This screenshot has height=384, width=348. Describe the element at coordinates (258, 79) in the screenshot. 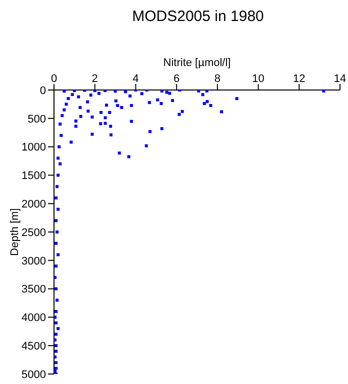

I see `x-tick-label: 10` at that location.